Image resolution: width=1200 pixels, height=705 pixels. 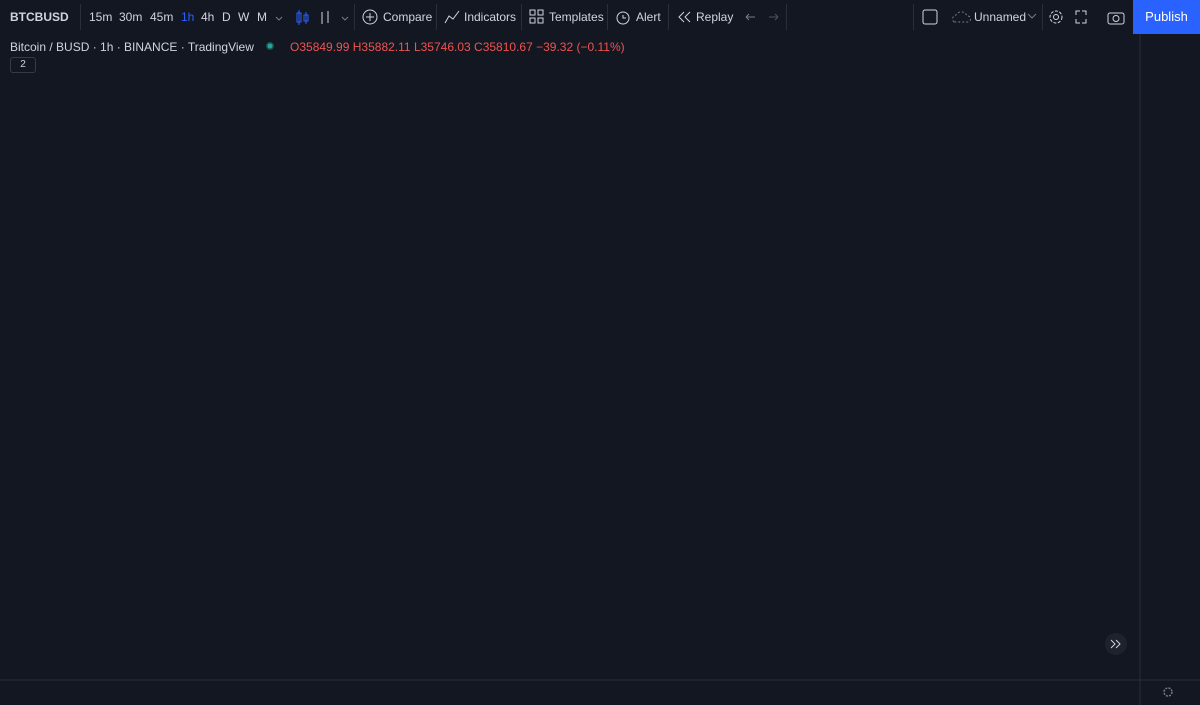 I want to click on undo-redo, so click(x=762, y=17).